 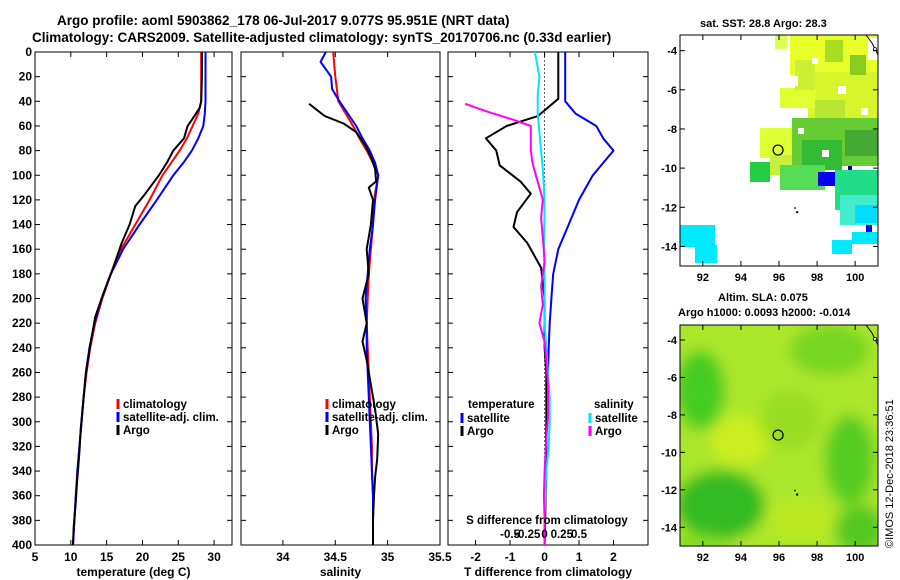 I want to click on s-legend-label: satellite-adj. clim., so click(x=380, y=418).